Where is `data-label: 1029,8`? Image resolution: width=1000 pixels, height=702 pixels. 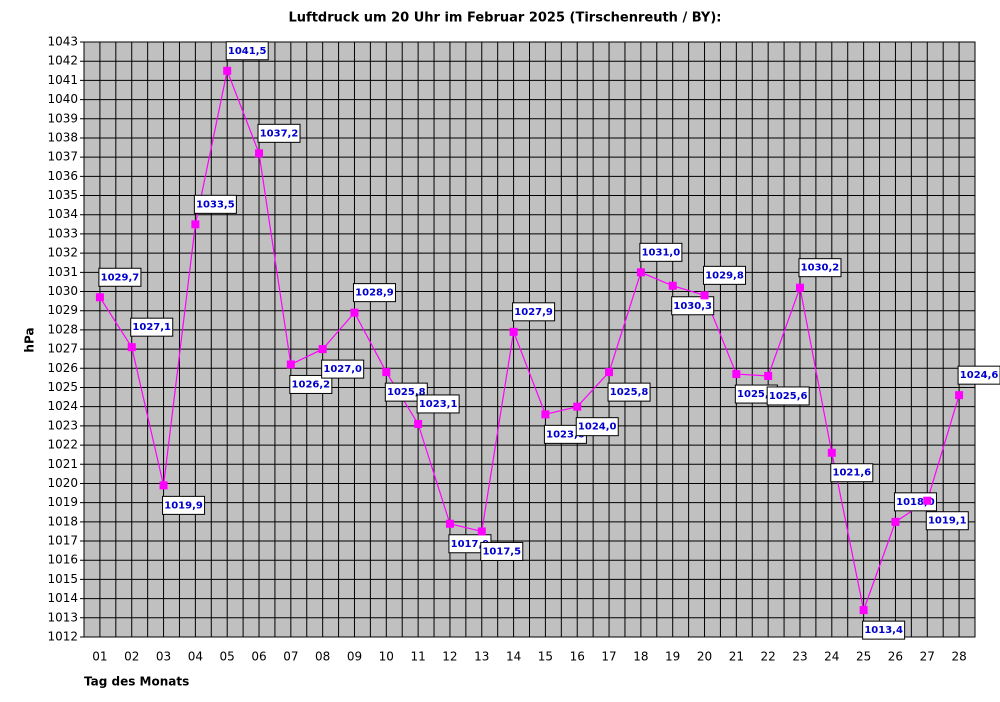
data-label: 1029,8 is located at coordinates (724, 275).